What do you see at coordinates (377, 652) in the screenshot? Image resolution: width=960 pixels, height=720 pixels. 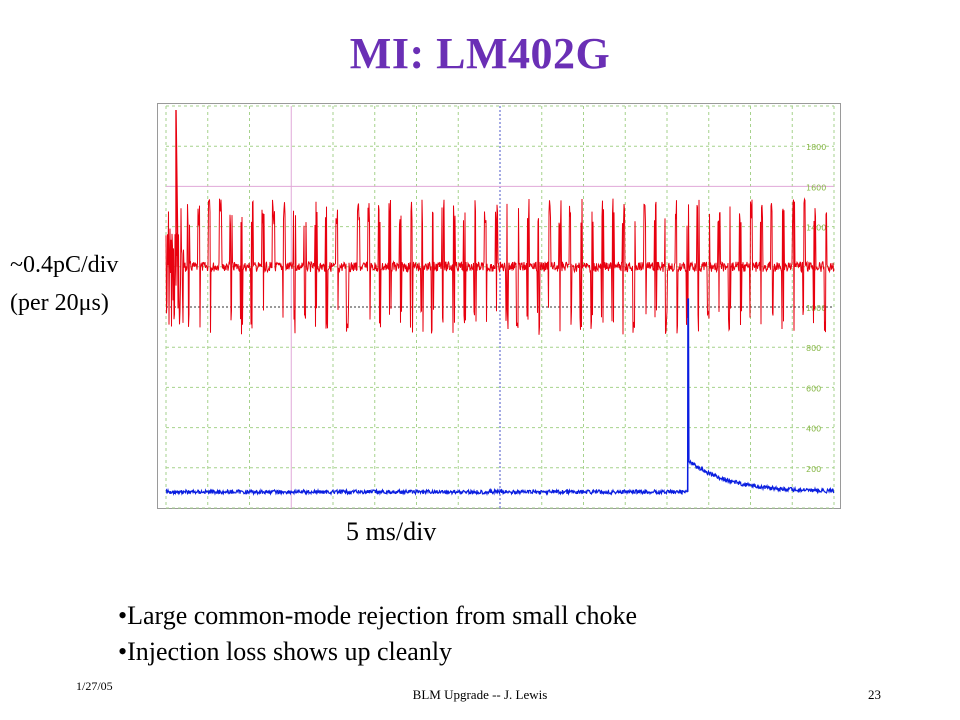 I see `bullet-item: Injection loss shows up cleanly` at bounding box center [377, 652].